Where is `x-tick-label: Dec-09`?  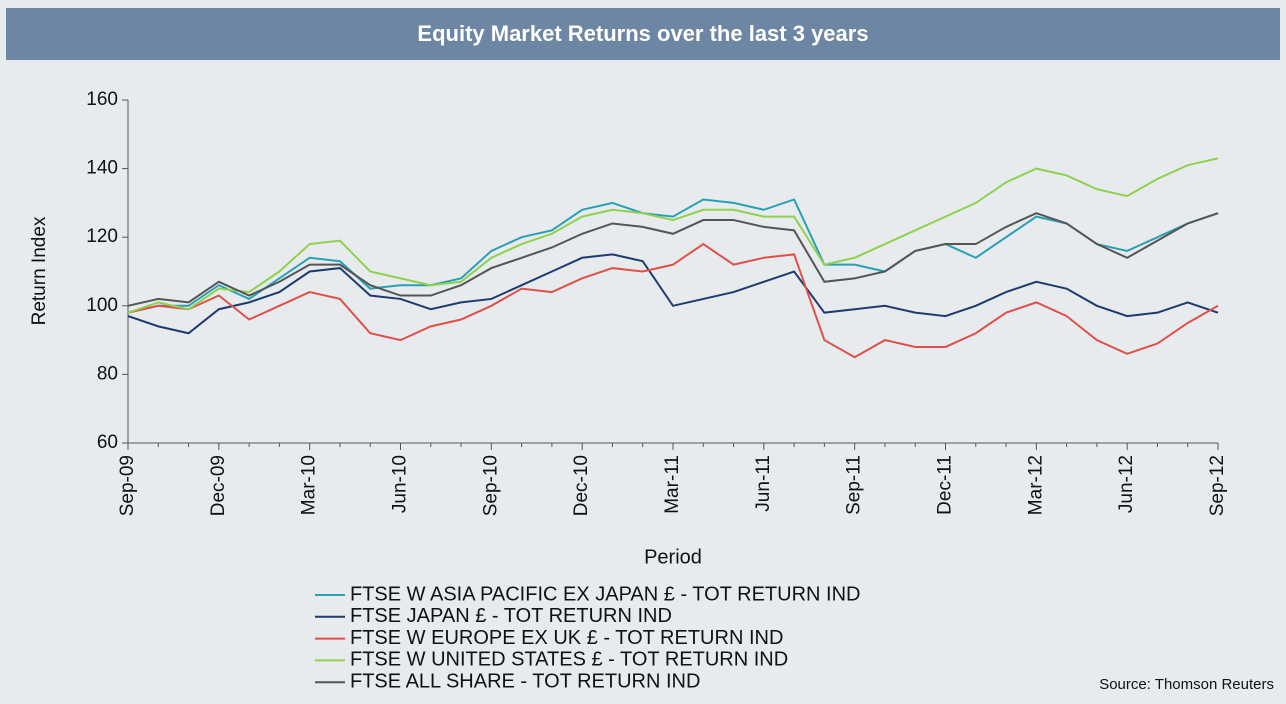 x-tick-label: Dec-09 is located at coordinates (218, 485).